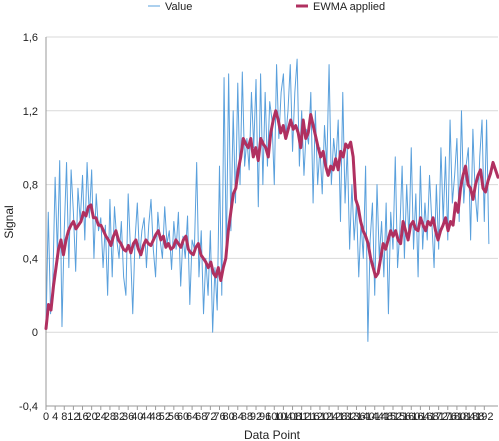  What do you see at coordinates (393, 417) in the screenshot?
I see `x-tick-label: 152` at bounding box center [393, 417].